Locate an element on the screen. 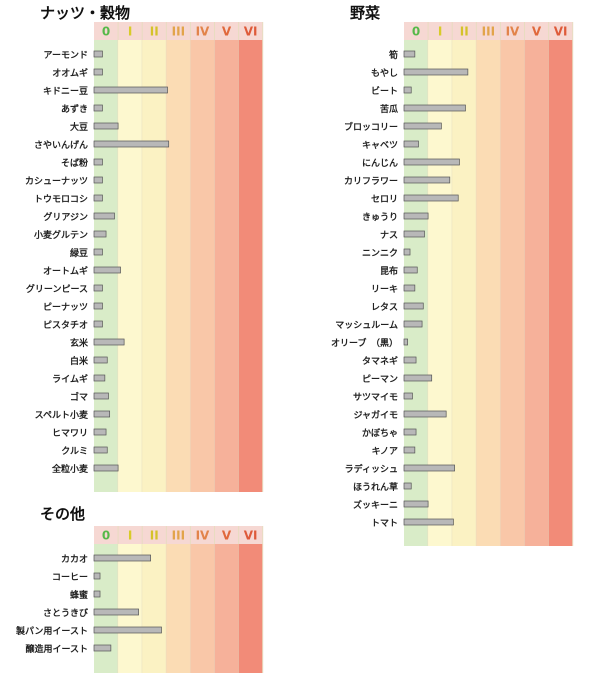 The width and height of the screenshot is (600, 682). category-label: ピーナッツ is located at coordinates (65, 307).